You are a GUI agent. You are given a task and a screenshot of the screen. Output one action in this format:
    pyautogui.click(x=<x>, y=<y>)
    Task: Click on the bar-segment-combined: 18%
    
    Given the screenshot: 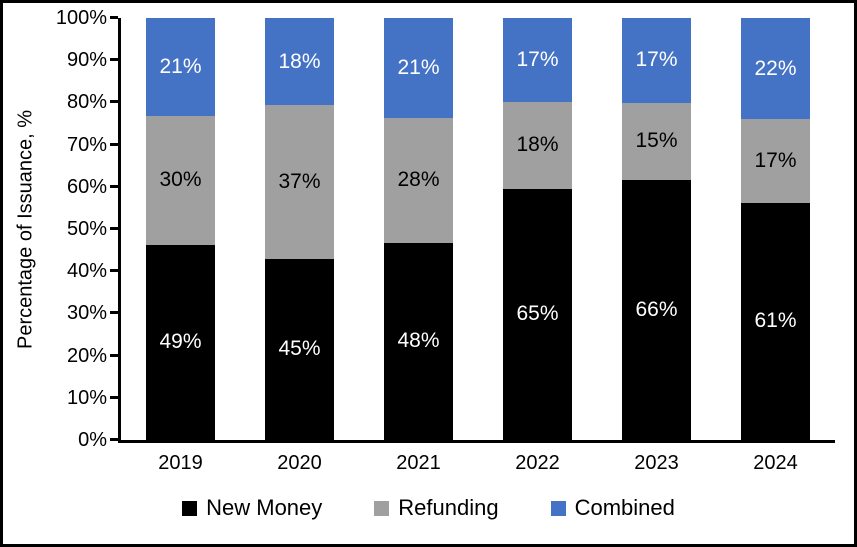 What is the action you would take?
    pyautogui.click(x=299, y=61)
    